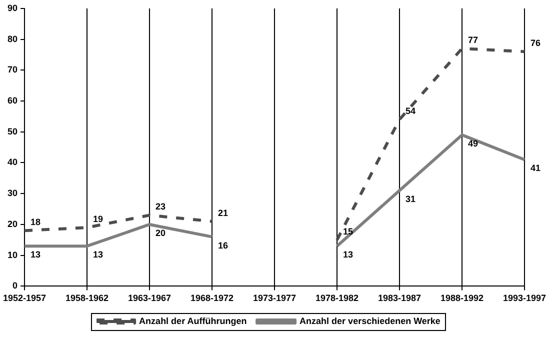  I want to click on y-tick-label: 40, so click(13, 162).